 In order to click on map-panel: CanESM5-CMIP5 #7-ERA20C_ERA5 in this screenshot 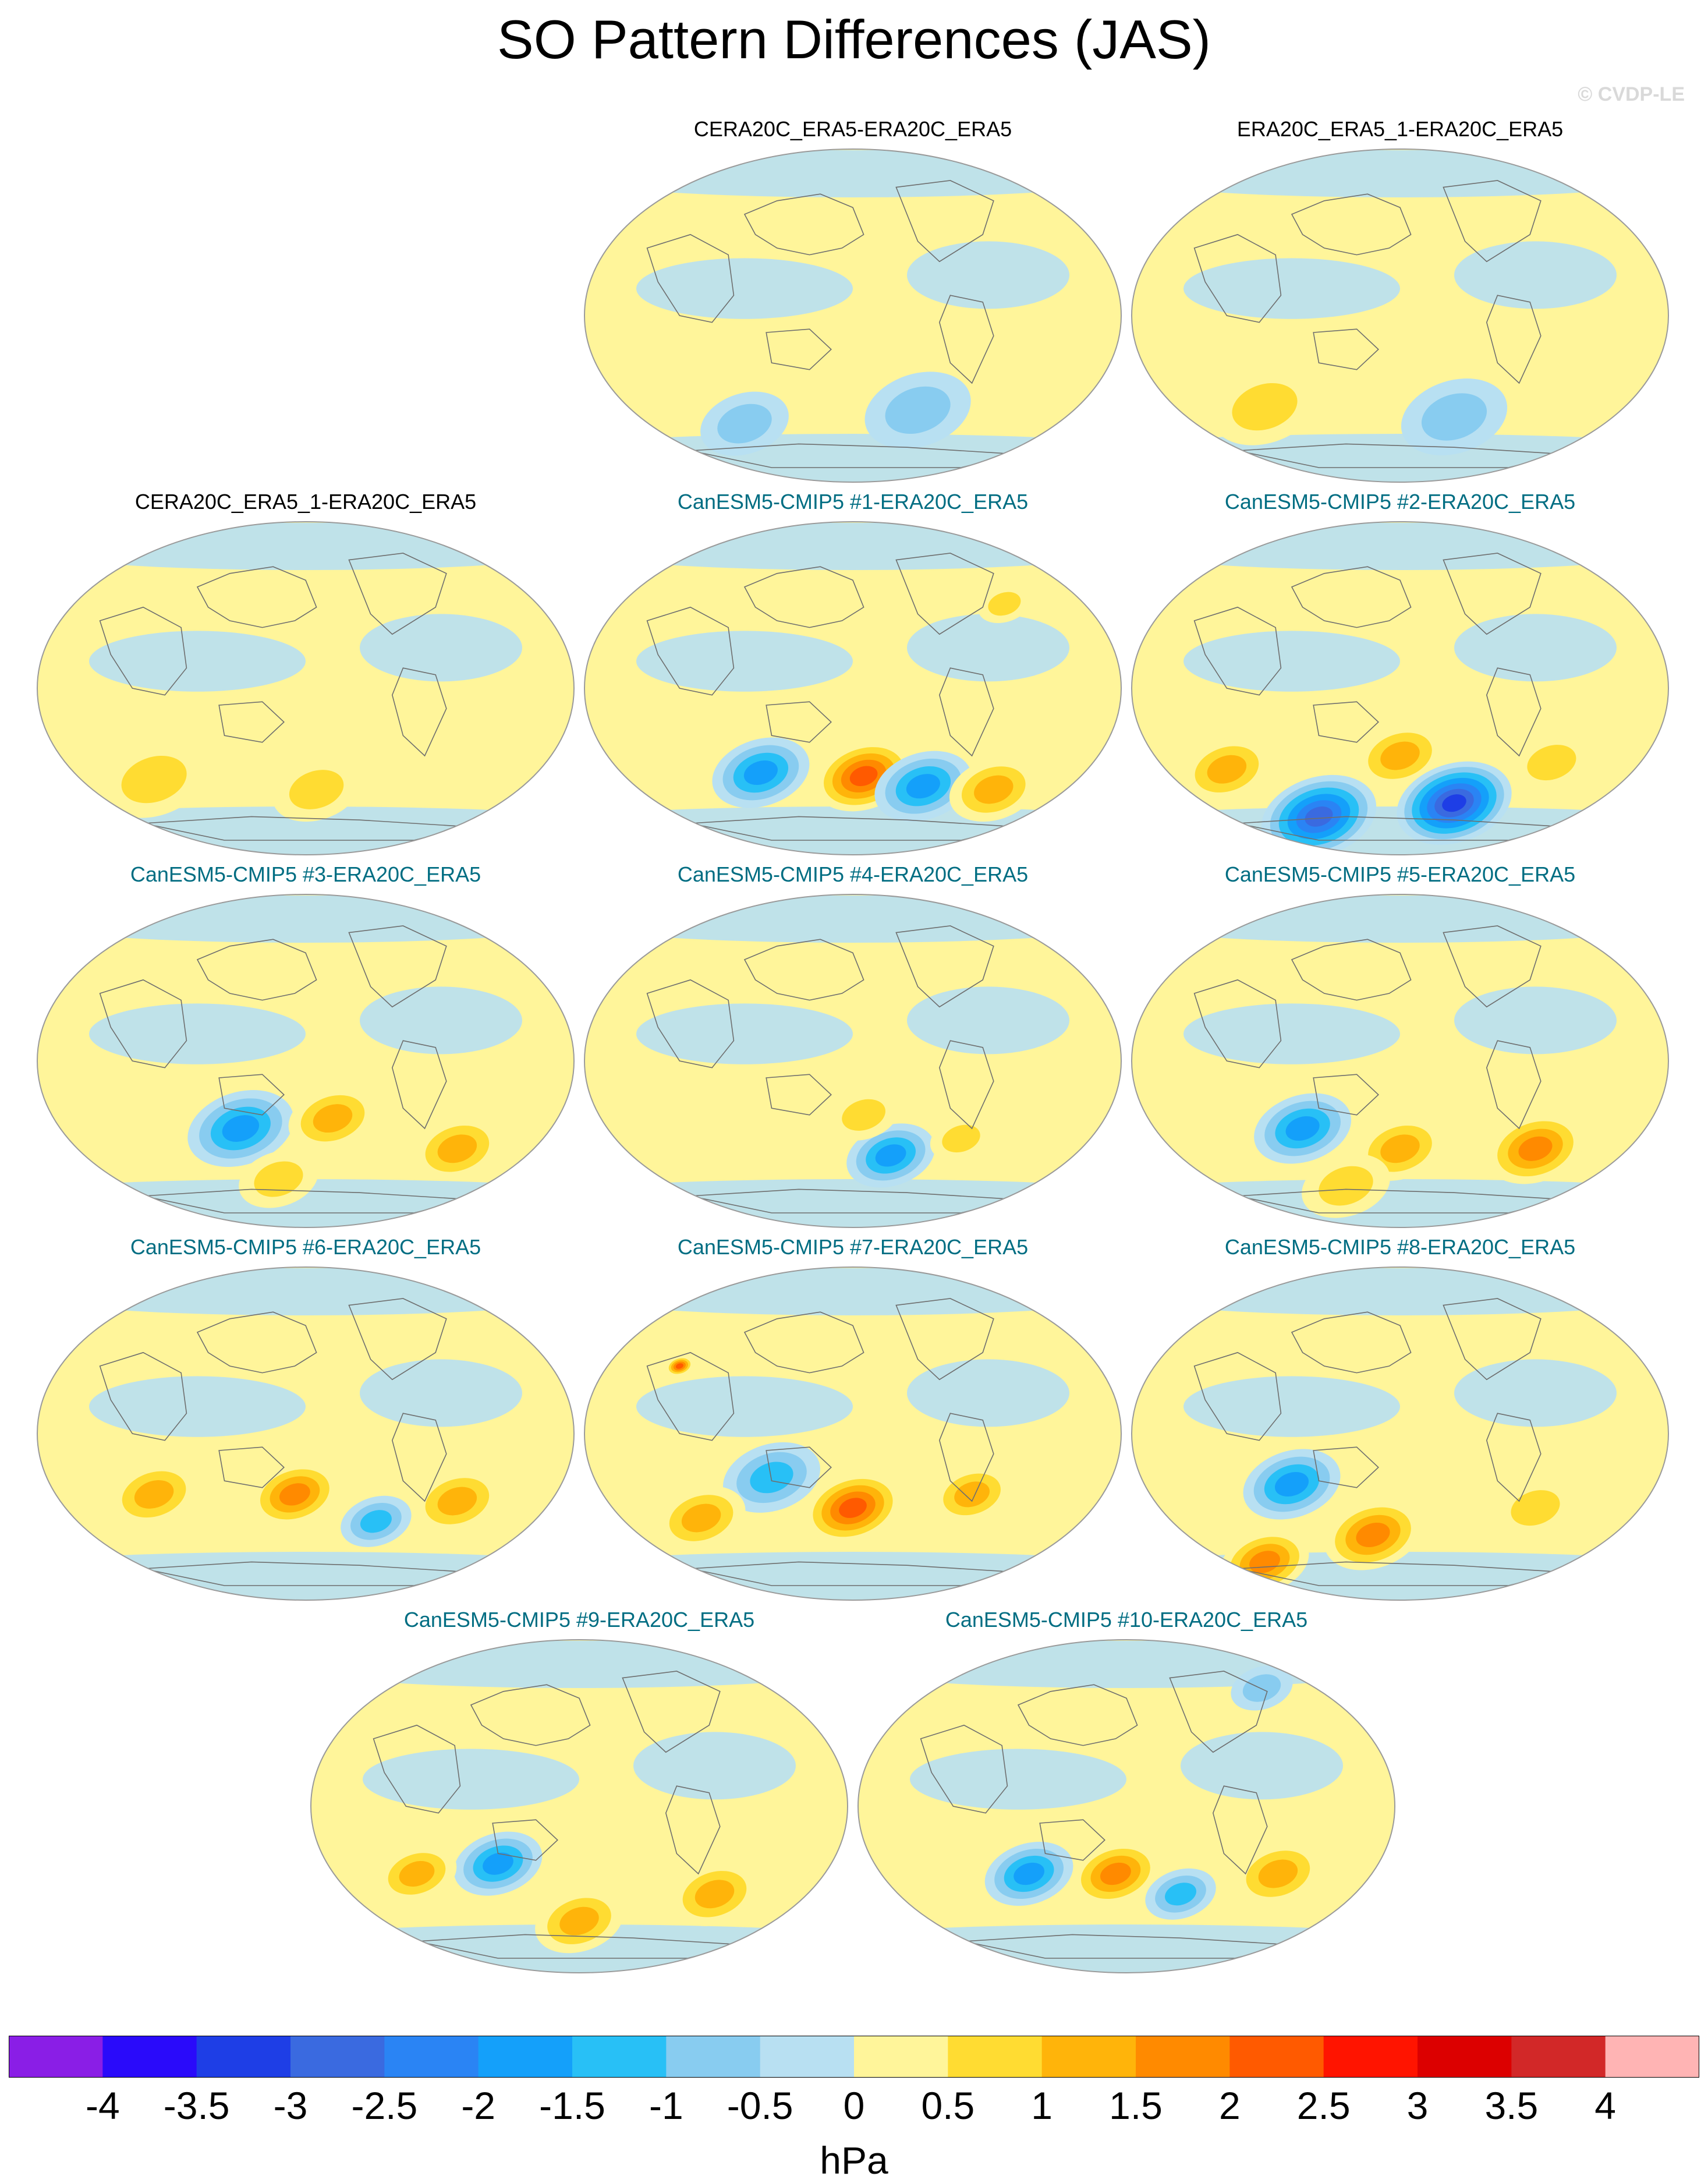, I will do `click(853, 1420)`.